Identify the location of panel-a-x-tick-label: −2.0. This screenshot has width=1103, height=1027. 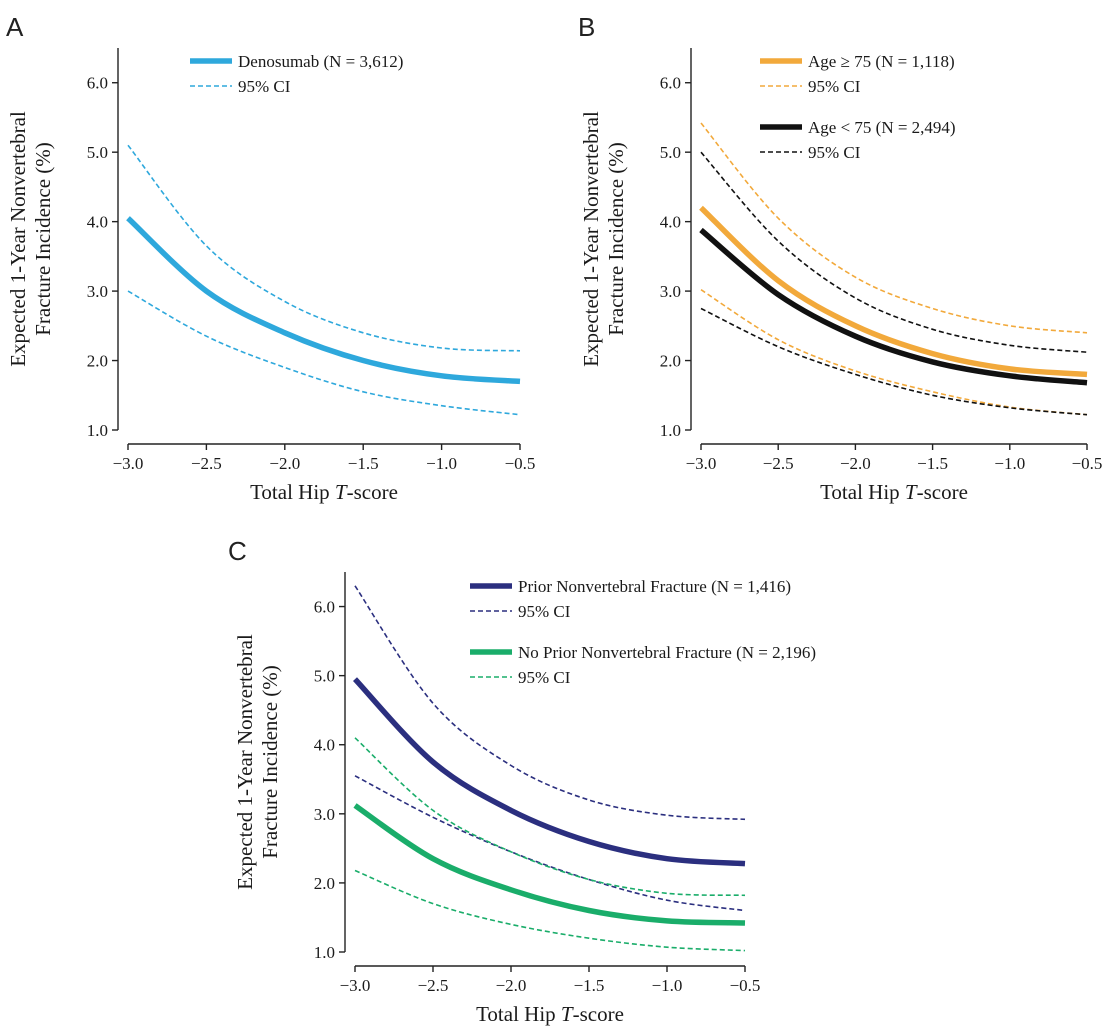
(284, 463).